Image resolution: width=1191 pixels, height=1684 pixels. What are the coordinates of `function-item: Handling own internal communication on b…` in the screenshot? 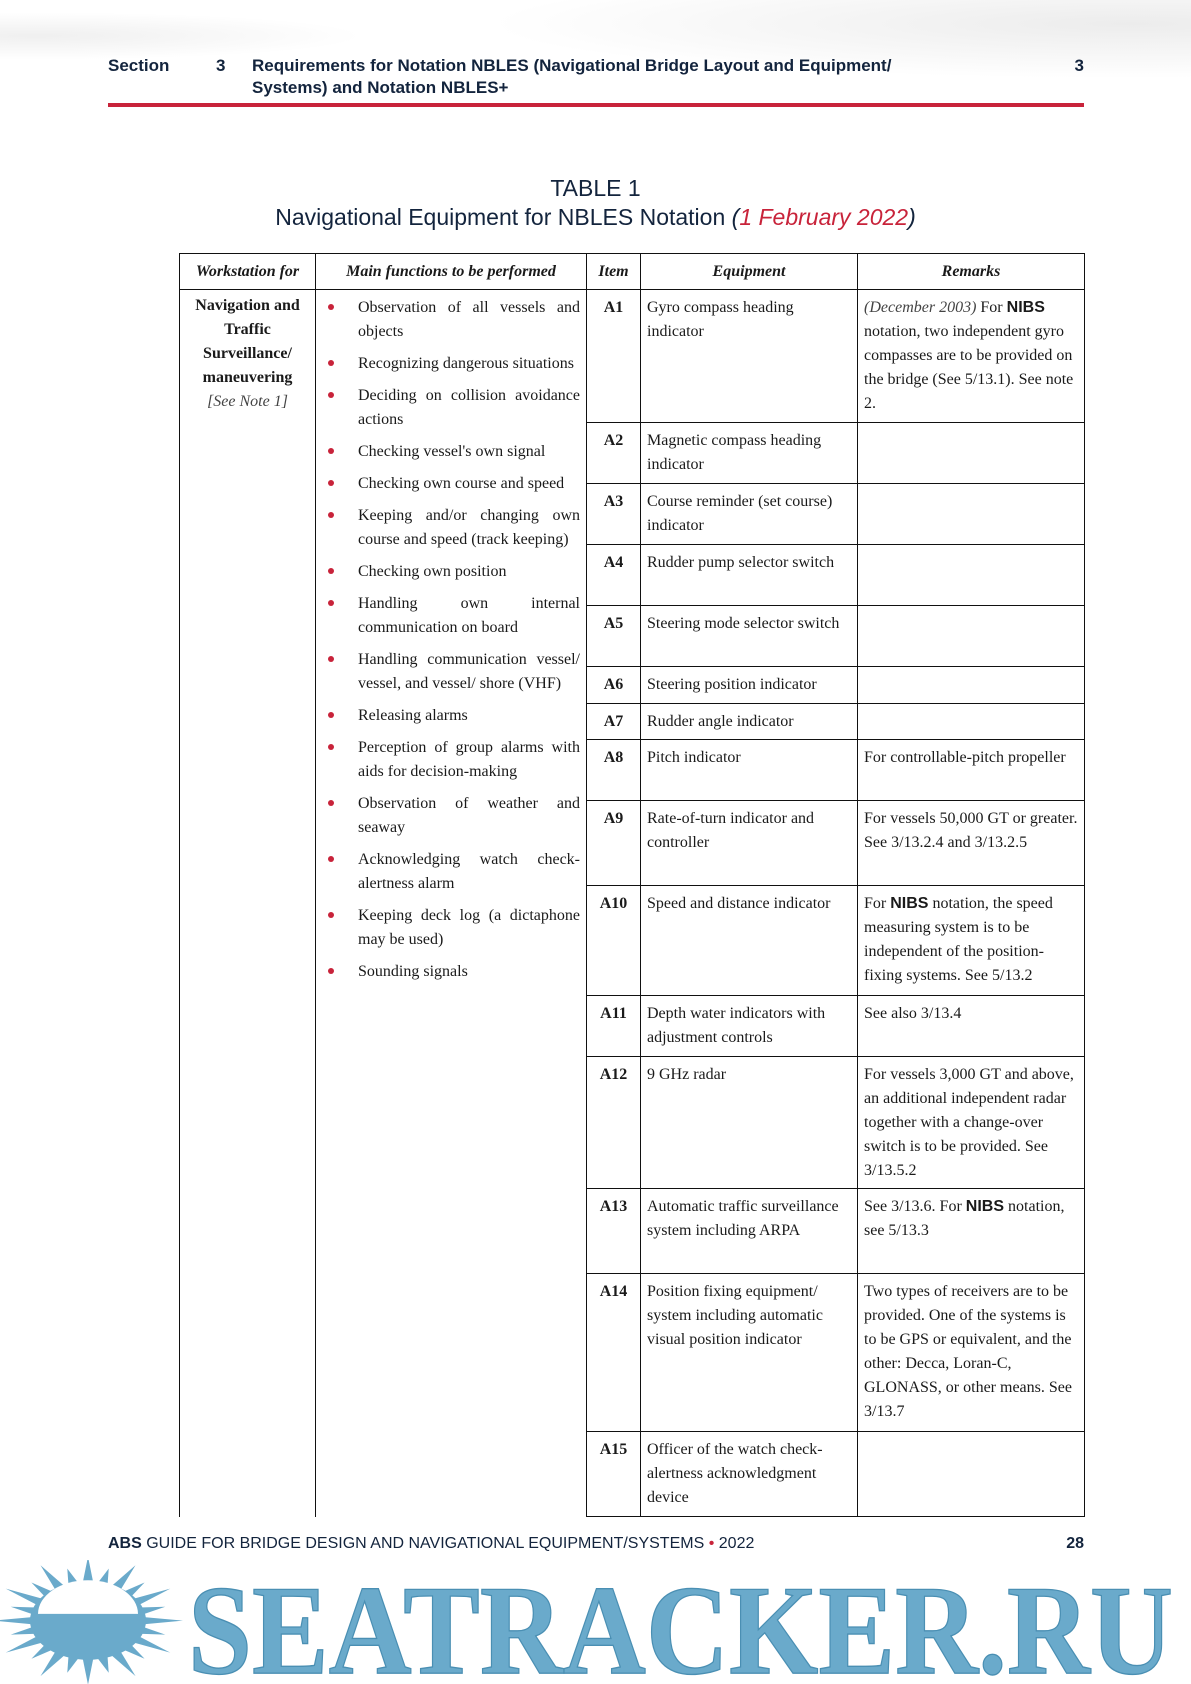 It's located at (451, 616).